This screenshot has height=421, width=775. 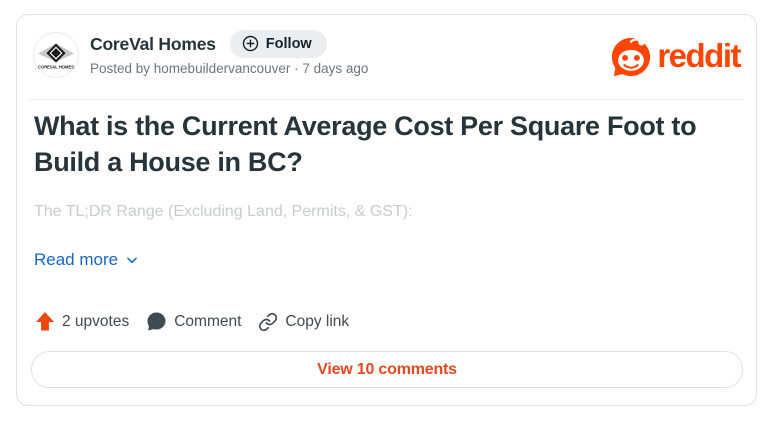 I want to click on follow-label: Follow, so click(x=288, y=43).